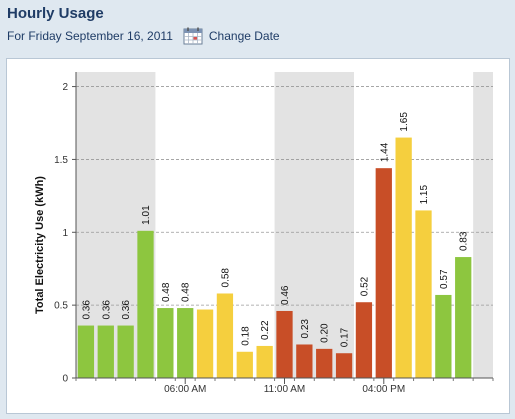 The height and width of the screenshot is (419, 515). I want to click on change-date-link: Change Date, so click(244, 36).